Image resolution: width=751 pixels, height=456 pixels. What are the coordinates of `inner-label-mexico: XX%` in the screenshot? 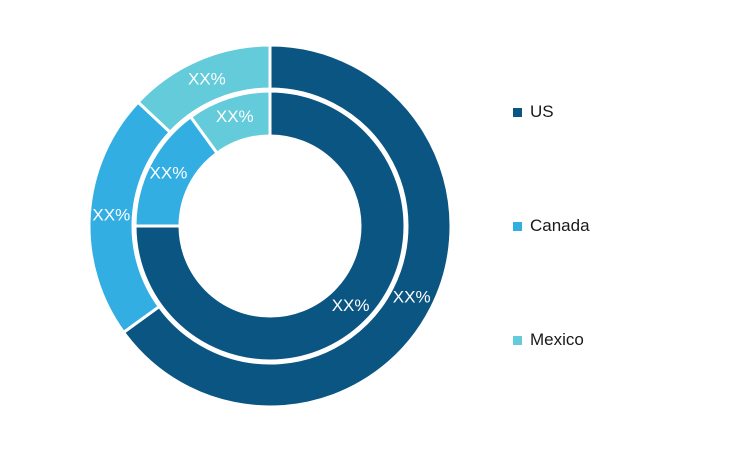 It's located at (235, 116).